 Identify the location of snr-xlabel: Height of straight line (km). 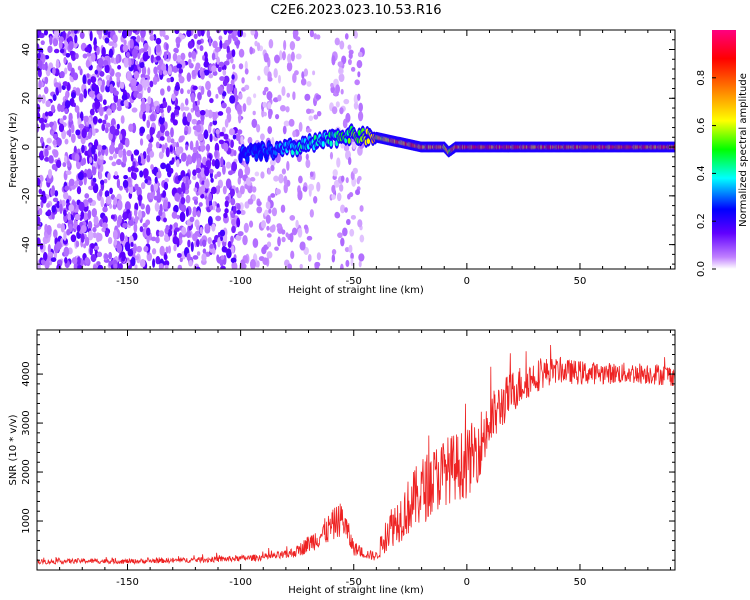
(356, 590).